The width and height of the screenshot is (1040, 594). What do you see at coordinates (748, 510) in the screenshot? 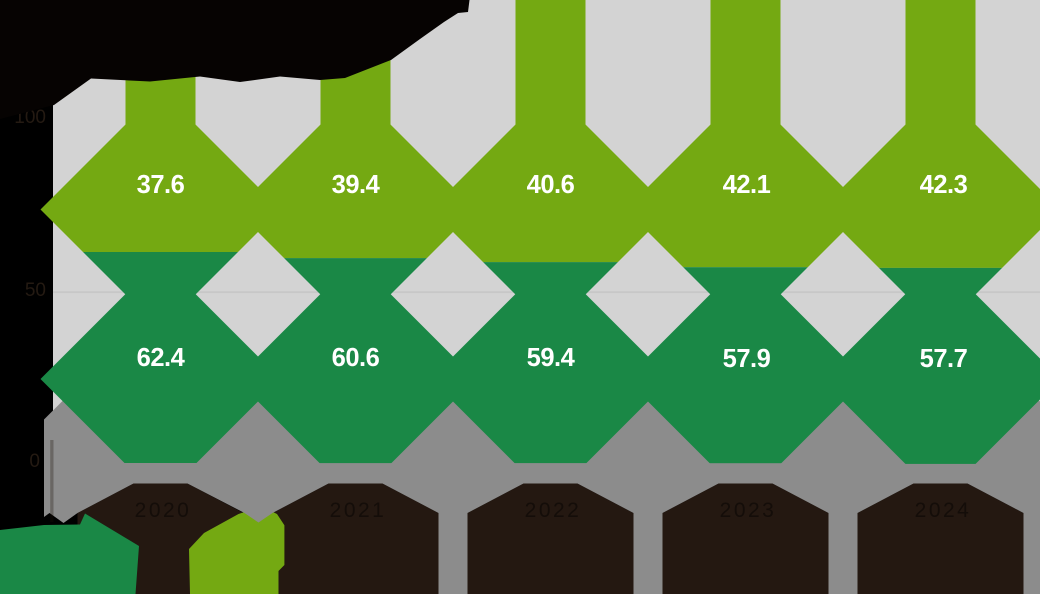
I see `svg-text: 2023` at bounding box center [748, 510].